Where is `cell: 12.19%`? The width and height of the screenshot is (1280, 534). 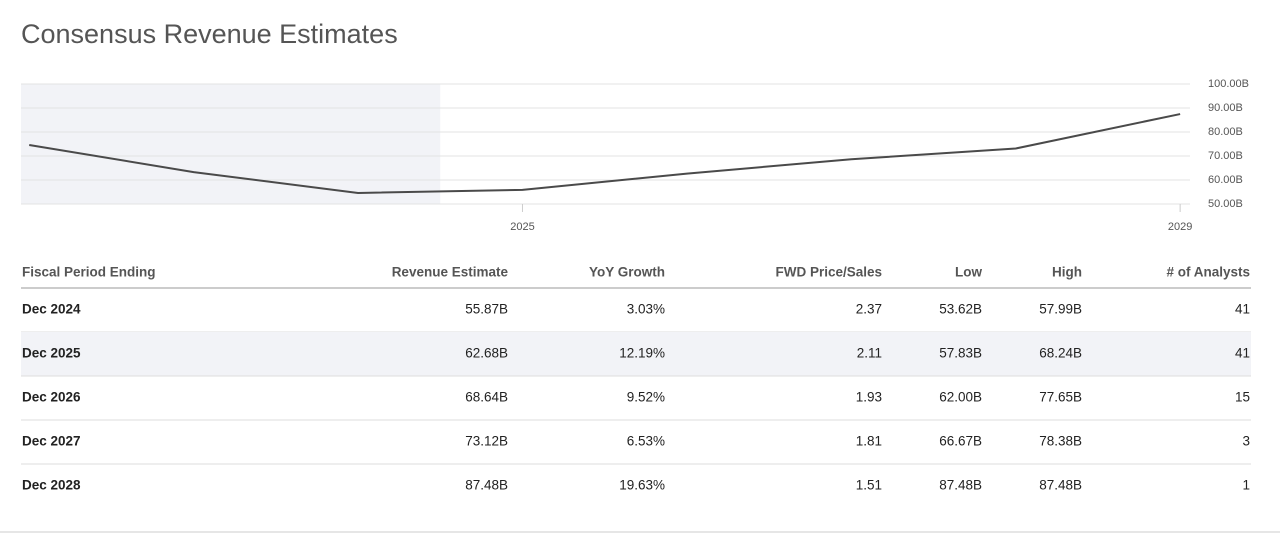 cell: 12.19% is located at coordinates (642, 353).